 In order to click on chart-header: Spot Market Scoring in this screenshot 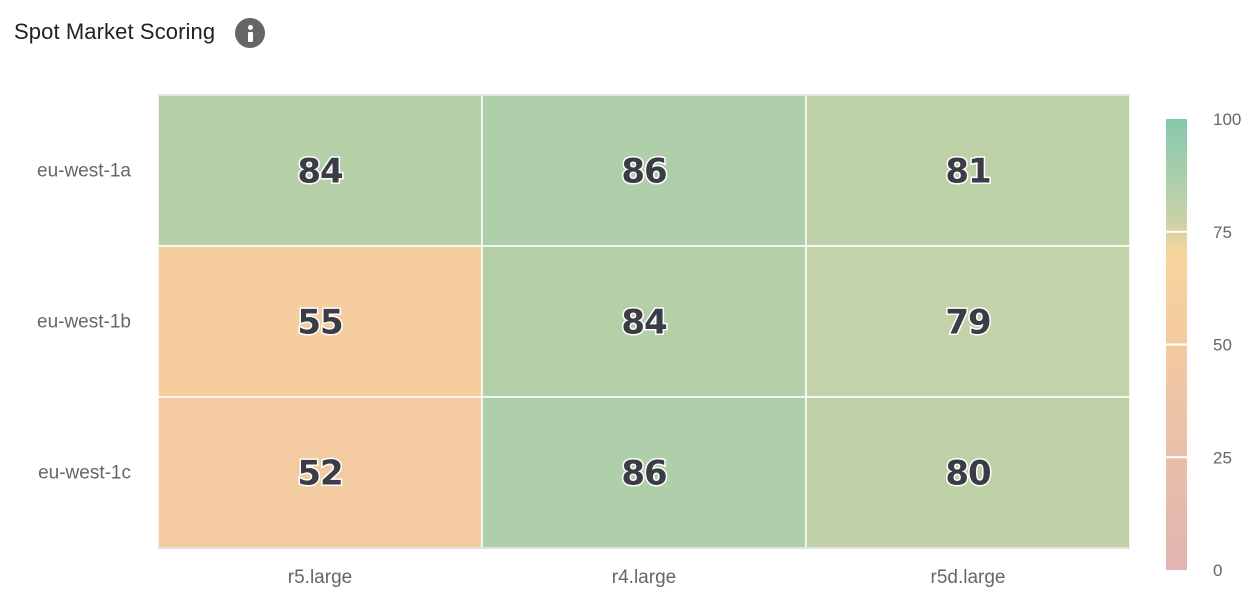, I will do `click(140, 32)`.